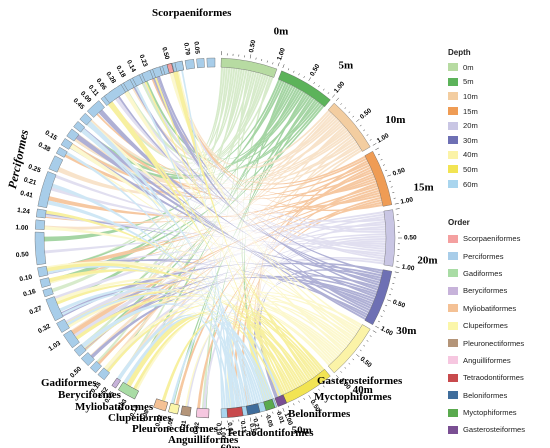  Describe the element at coordinates (302, 431) in the screenshot. I see `depth-label-50m: 50m` at that location.